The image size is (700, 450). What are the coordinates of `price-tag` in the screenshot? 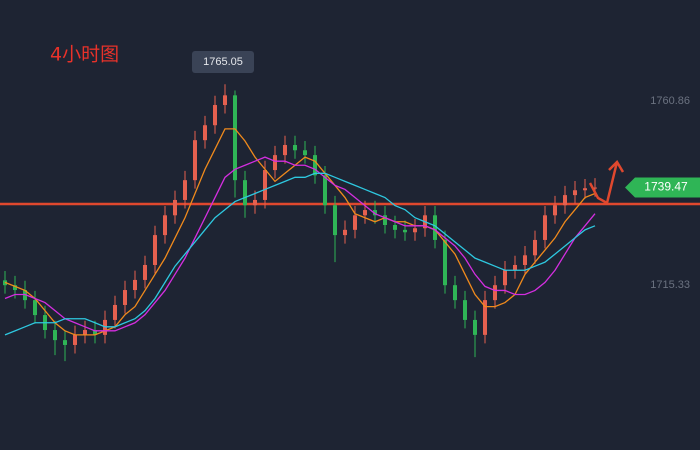 It's located at (662, 187).